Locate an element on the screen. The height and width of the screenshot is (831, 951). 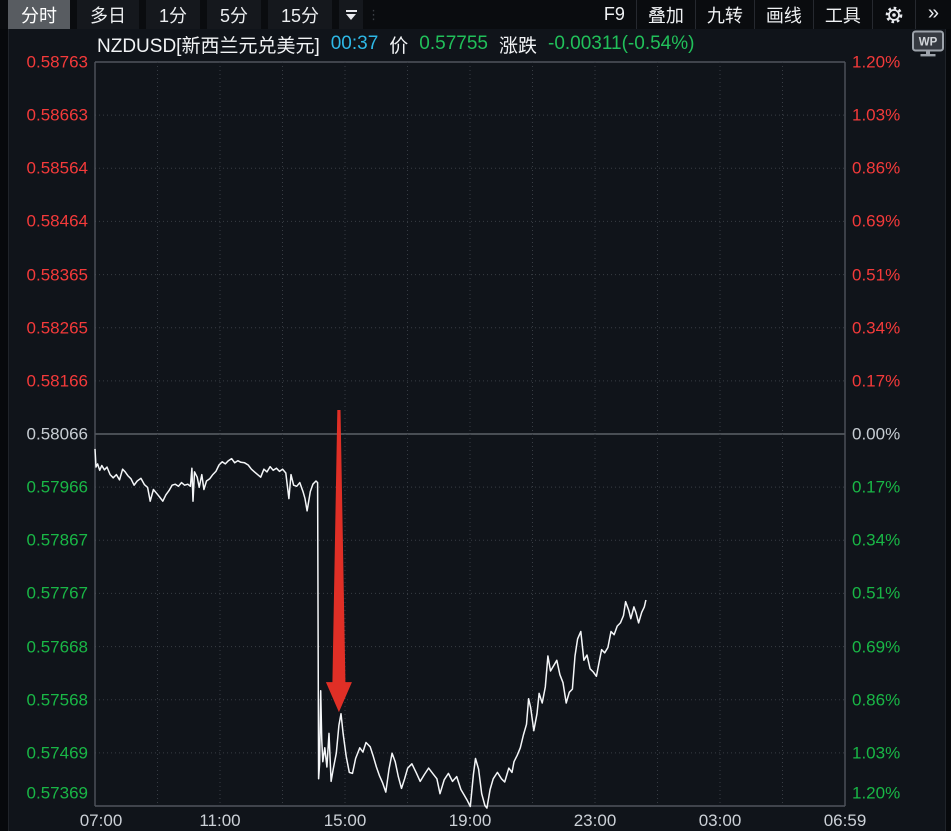
right-edge-strip is located at coordinates (948, 430).